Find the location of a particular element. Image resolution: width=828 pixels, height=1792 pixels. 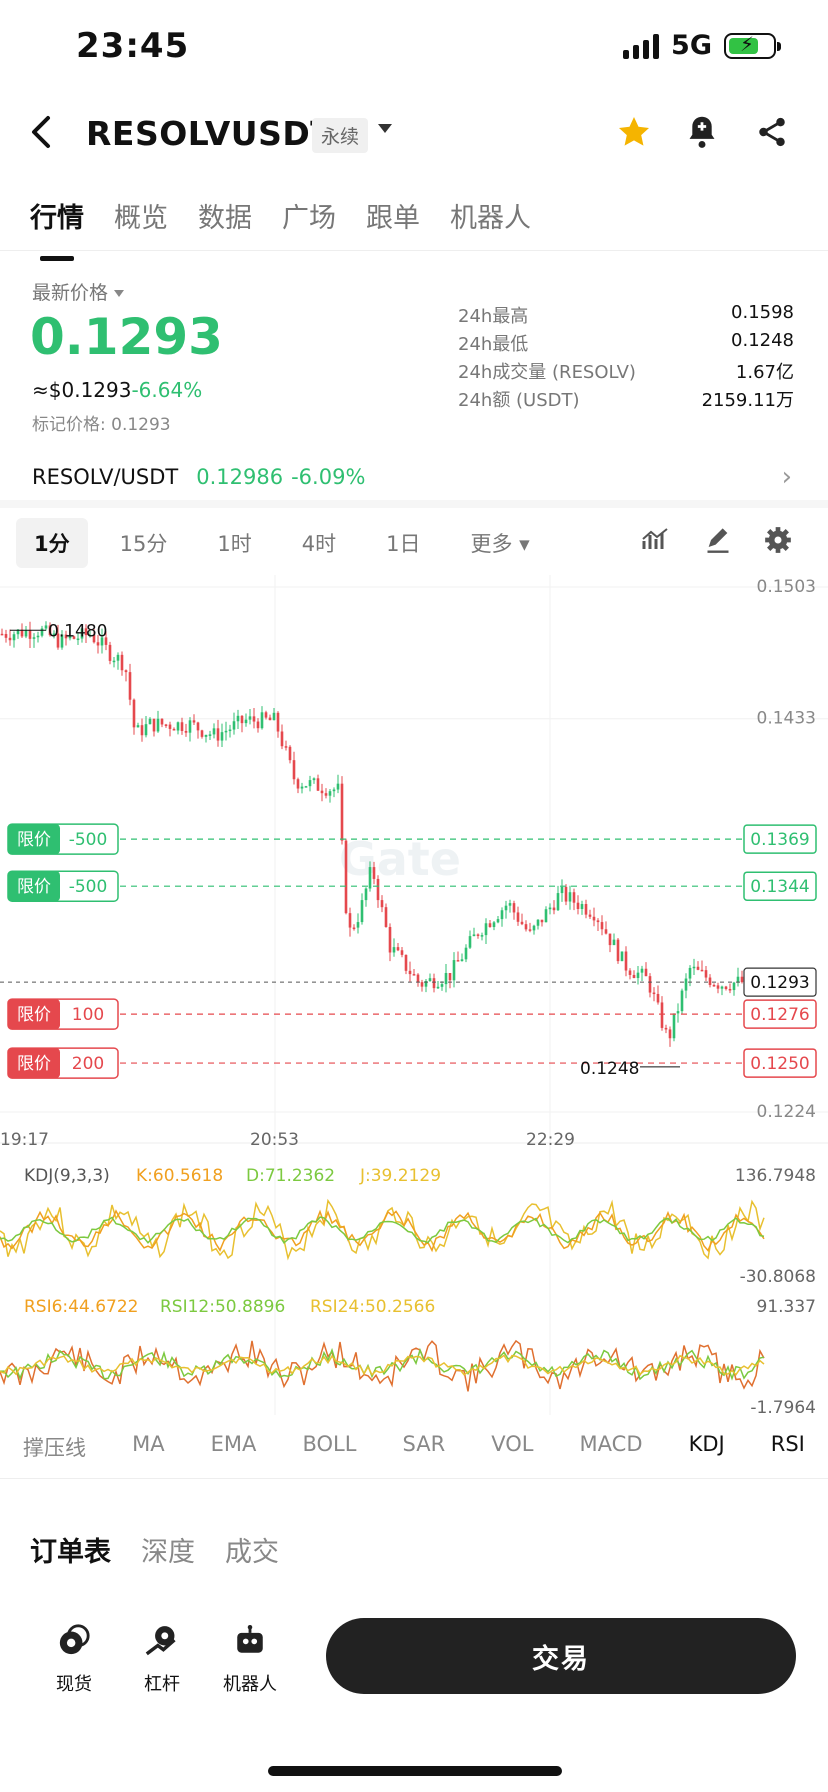

order-qty-label: 200 is located at coordinates (88, 1064).